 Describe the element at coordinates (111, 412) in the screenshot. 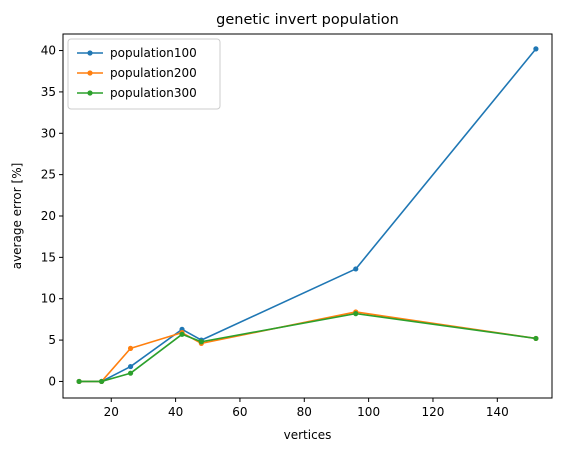

I see `x-tick-label: 20` at that location.